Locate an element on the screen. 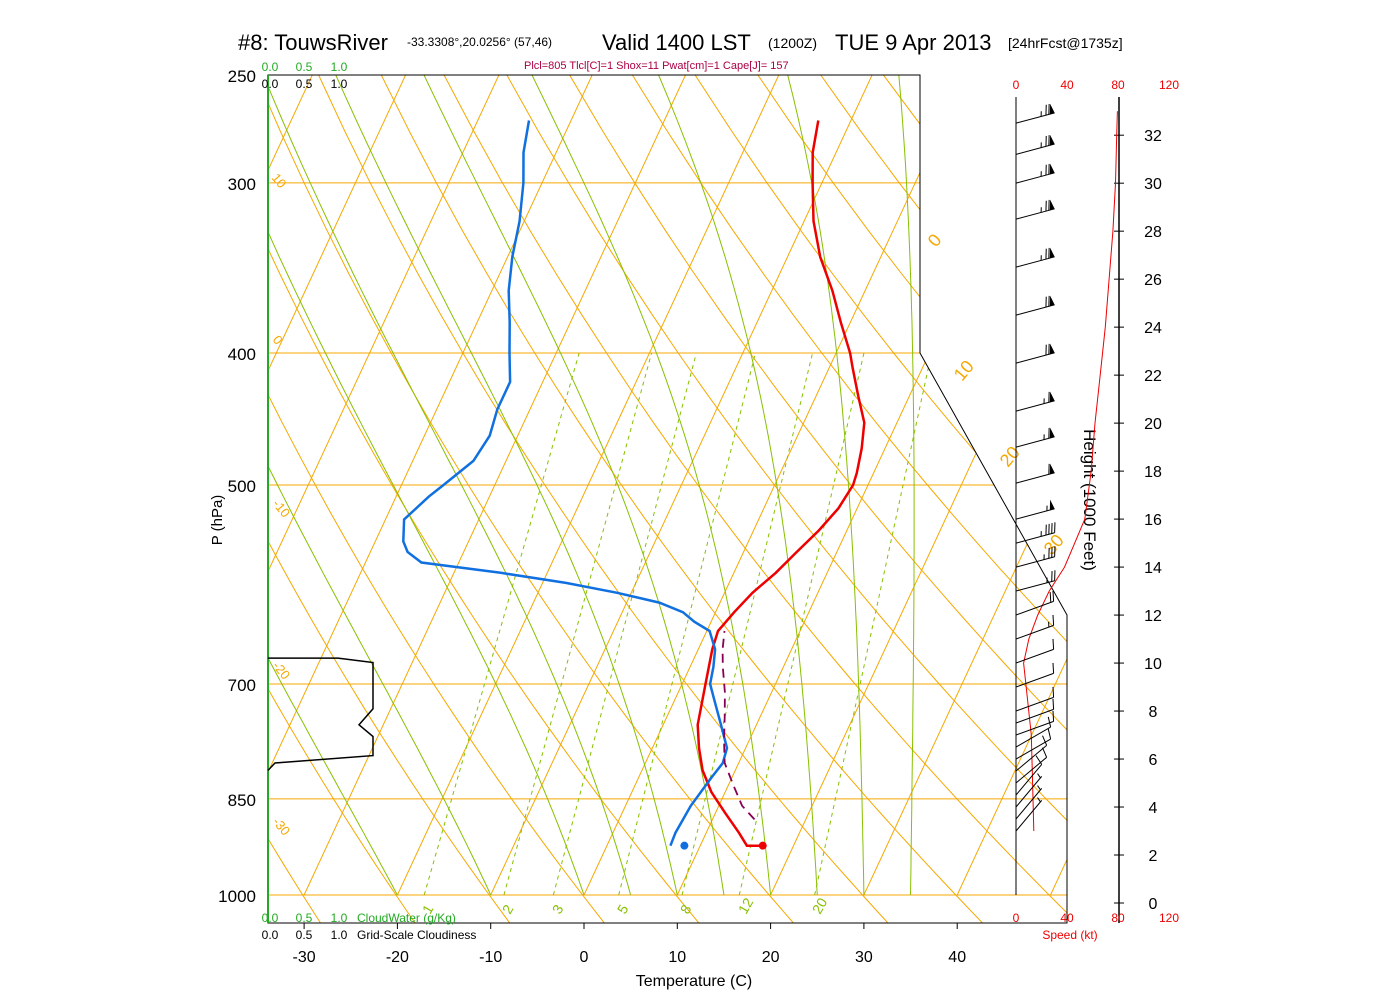  height-tick-label: 2 is located at coordinates (1153, 856).